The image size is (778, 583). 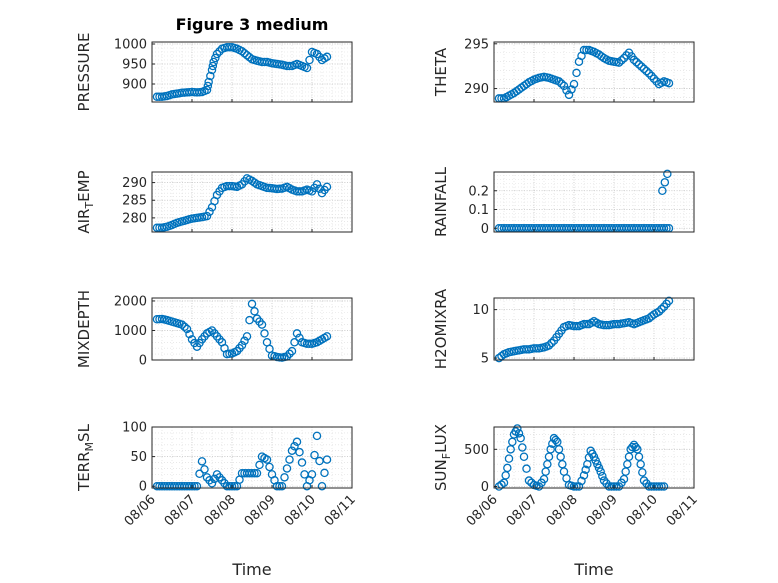 I want to click on subplot-h2omixra: 5 10 H2OMIXRA, so click(x=563, y=328).